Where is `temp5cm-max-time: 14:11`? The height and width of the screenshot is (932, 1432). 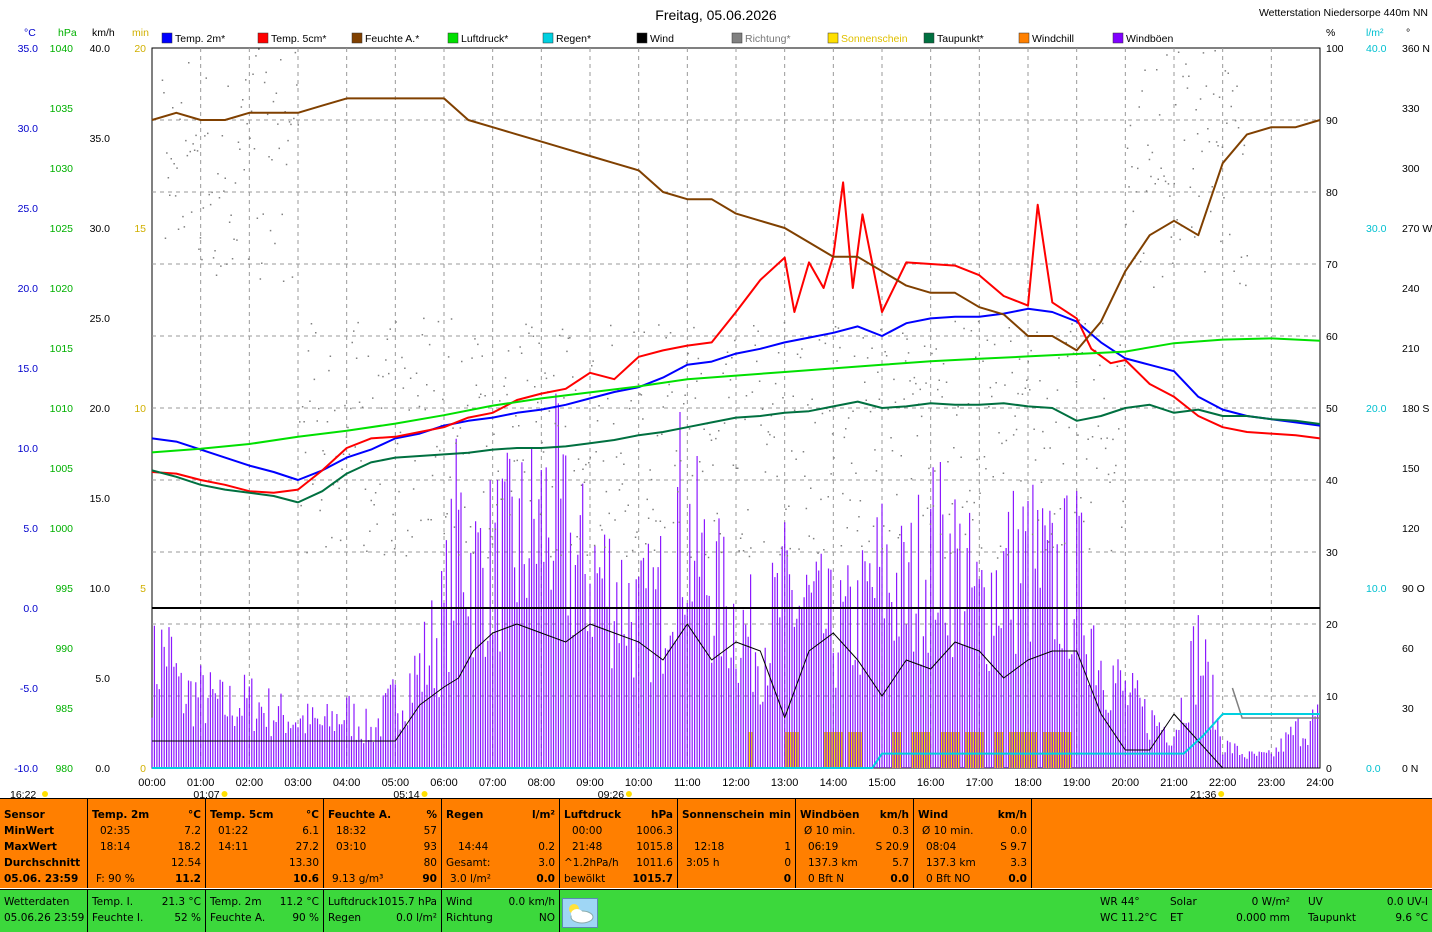
temp5cm-max-time: 14:11 is located at coordinates (233, 847).